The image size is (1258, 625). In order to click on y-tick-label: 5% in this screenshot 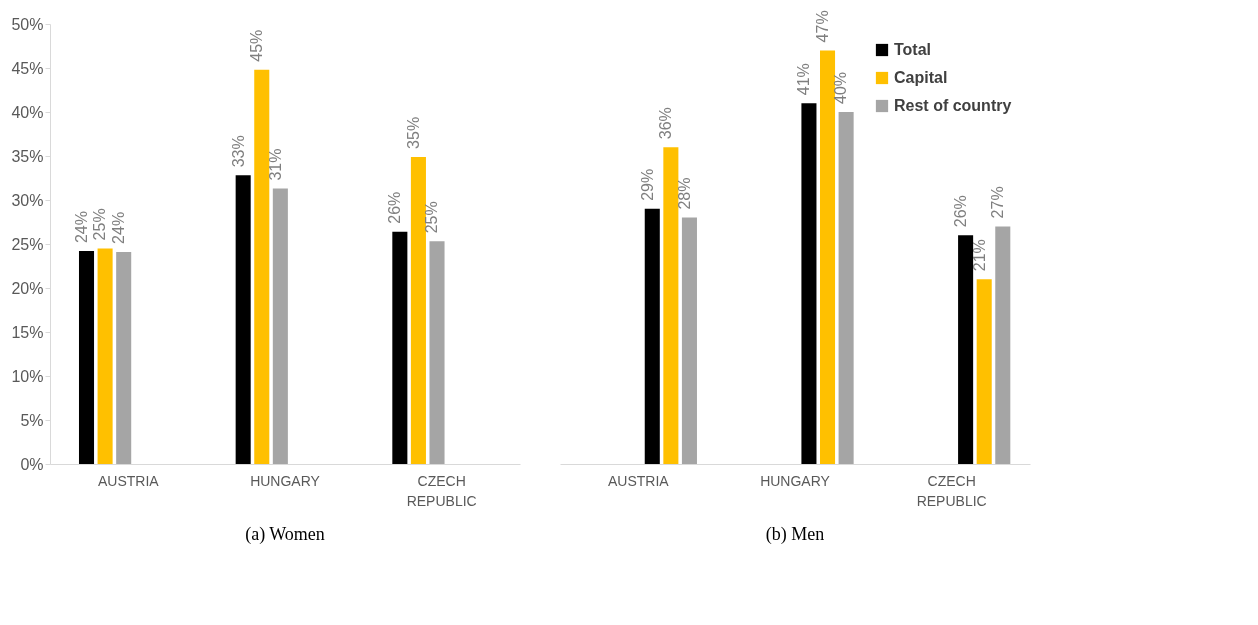, I will do `click(32, 420)`.